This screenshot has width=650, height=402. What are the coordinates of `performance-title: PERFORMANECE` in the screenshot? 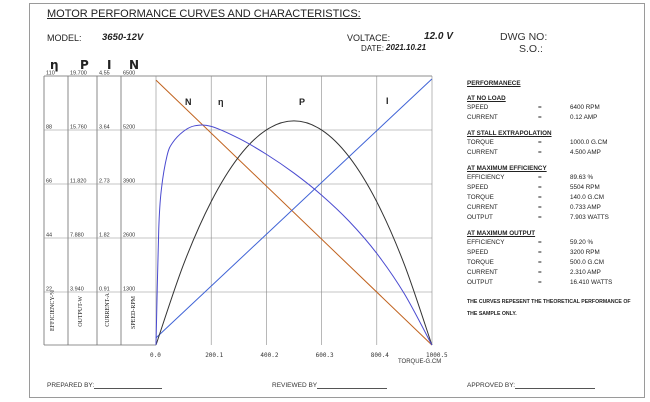 It's located at (494, 83).